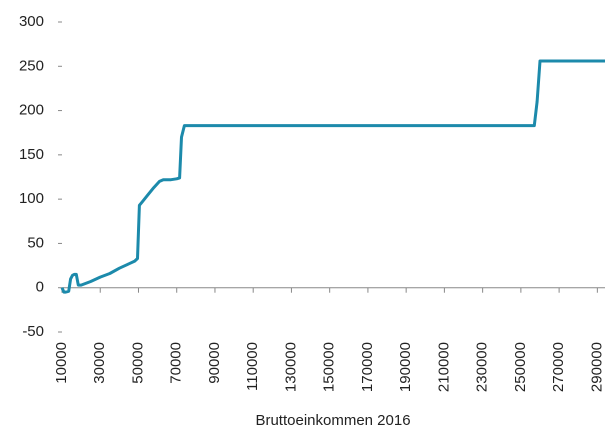 The width and height of the screenshot is (605, 431). What do you see at coordinates (31, 65) in the screenshot?
I see `y-tick-label: 250` at bounding box center [31, 65].